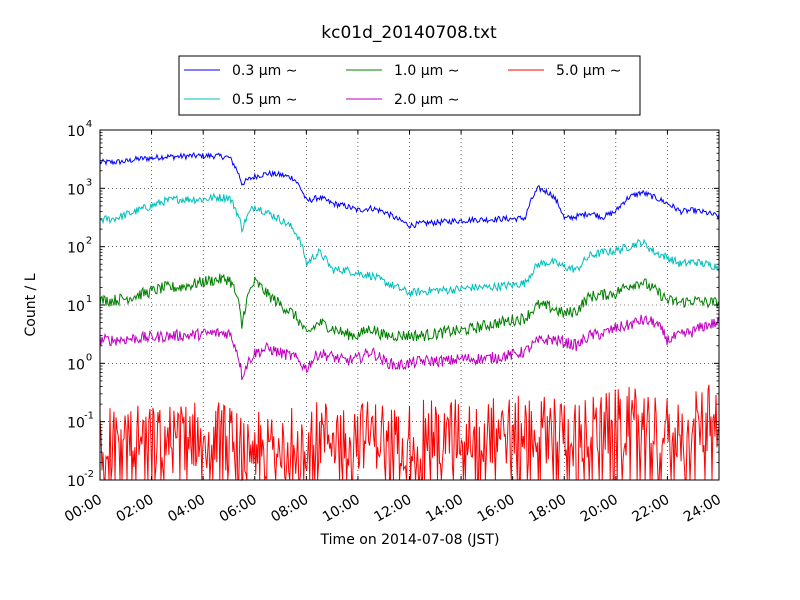 The image size is (800, 600). Describe the element at coordinates (650, 509) in the screenshot. I see `x-tick-label: 22:00` at that location.